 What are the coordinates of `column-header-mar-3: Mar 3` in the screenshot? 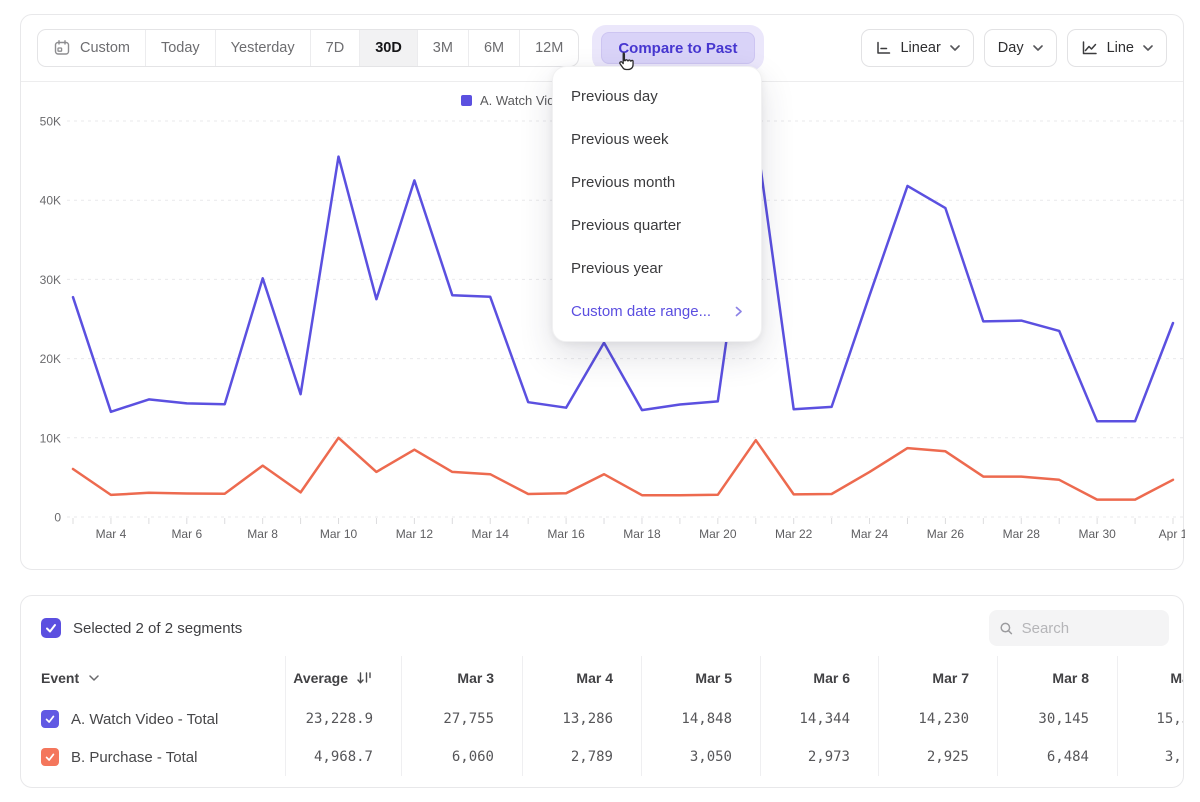 It's located at (461, 678).